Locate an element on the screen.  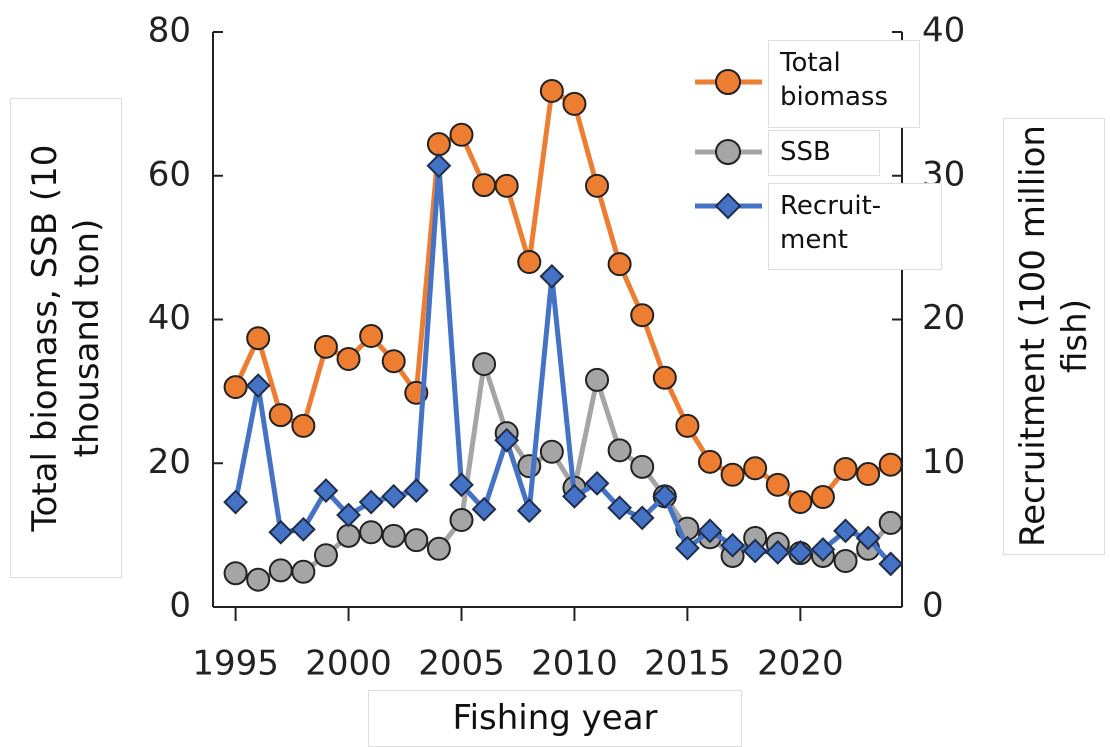
y-tick-label: 60 is located at coordinates (169, 174).